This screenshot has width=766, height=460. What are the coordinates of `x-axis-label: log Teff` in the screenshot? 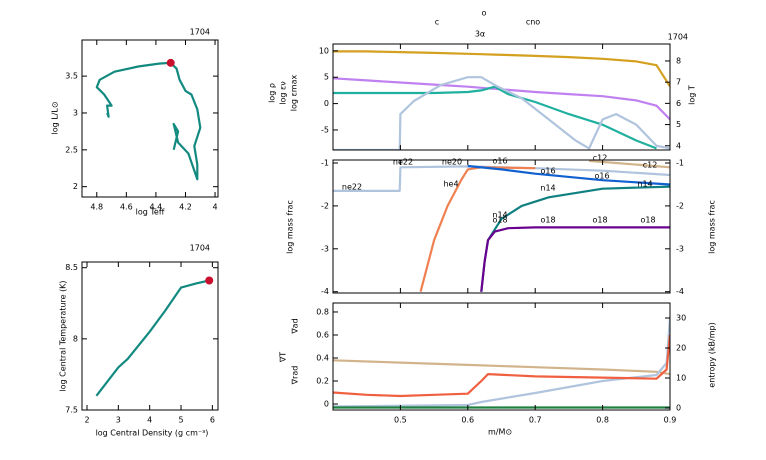 It's located at (150, 212).